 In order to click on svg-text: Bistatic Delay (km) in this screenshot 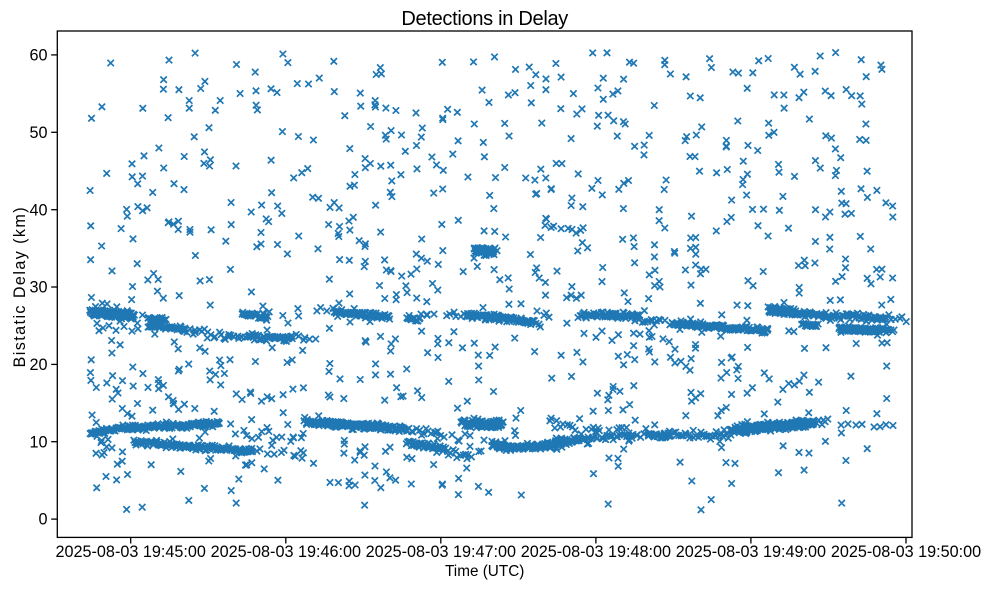, I will do `click(20, 287)`.